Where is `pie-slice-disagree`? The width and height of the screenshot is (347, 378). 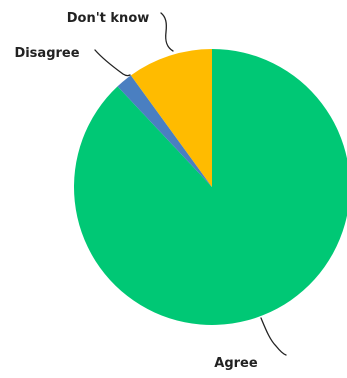 pie-slice-disagree is located at coordinates (164, 131).